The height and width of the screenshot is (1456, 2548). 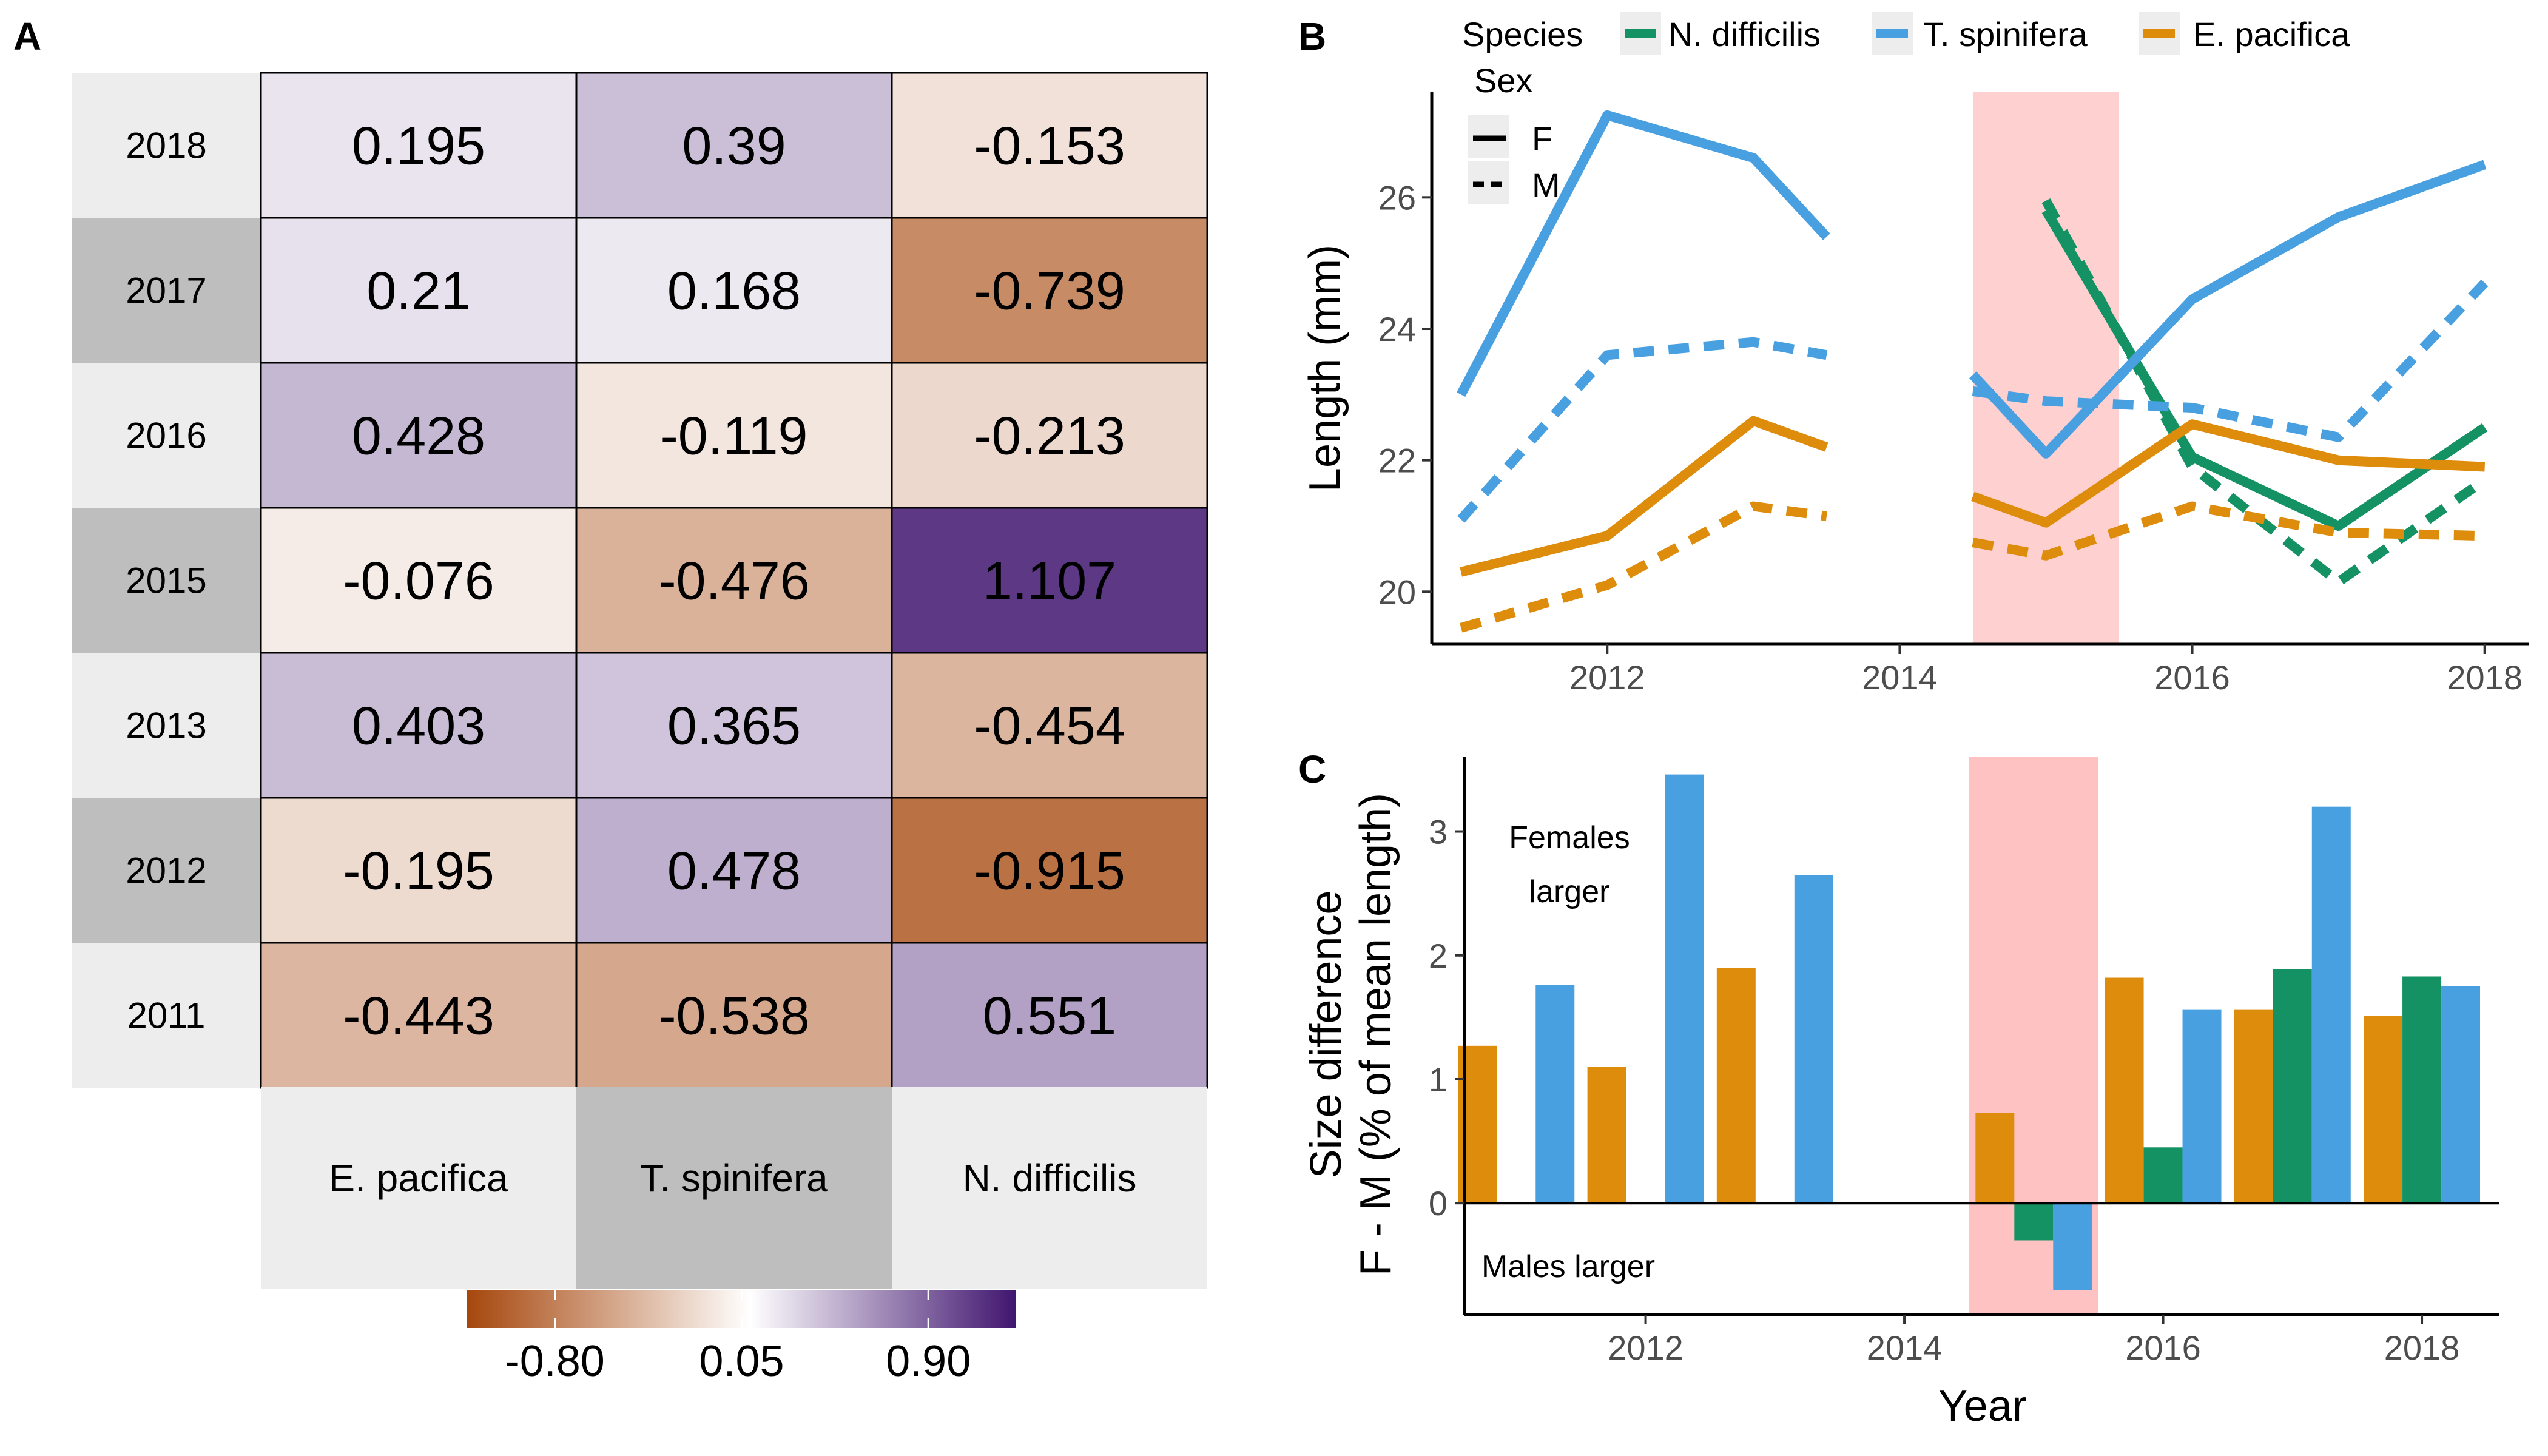 I want to click on b-x-ticks: 2012 2014 2016 2018, so click(x=2046, y=670).